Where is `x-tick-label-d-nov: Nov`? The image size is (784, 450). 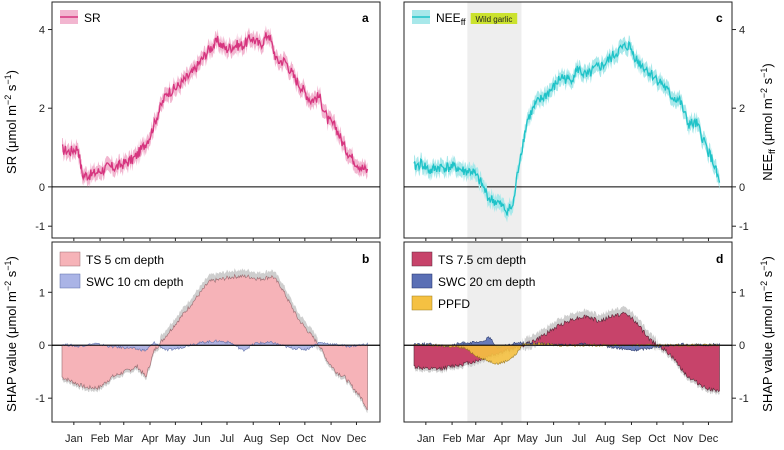 x-tick-label-d-nov: Nov is located at coordinates (683, 439).